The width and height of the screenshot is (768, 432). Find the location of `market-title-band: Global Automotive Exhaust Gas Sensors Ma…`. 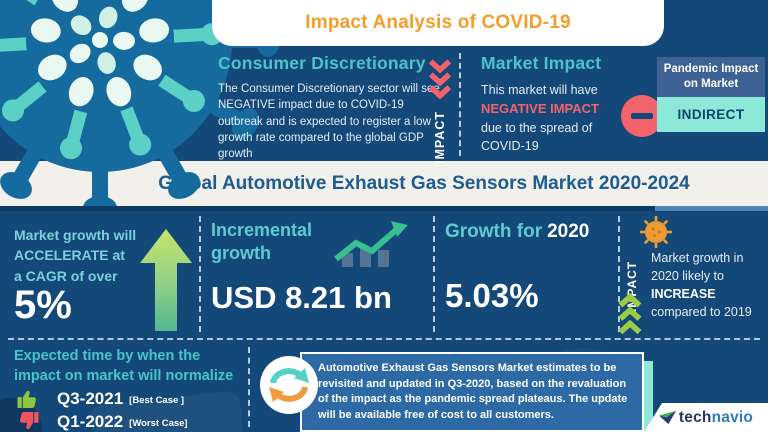

market-title-band: Global Automotive Exhaust Gas Sensors Ma… is located at coordinates (384, 183).